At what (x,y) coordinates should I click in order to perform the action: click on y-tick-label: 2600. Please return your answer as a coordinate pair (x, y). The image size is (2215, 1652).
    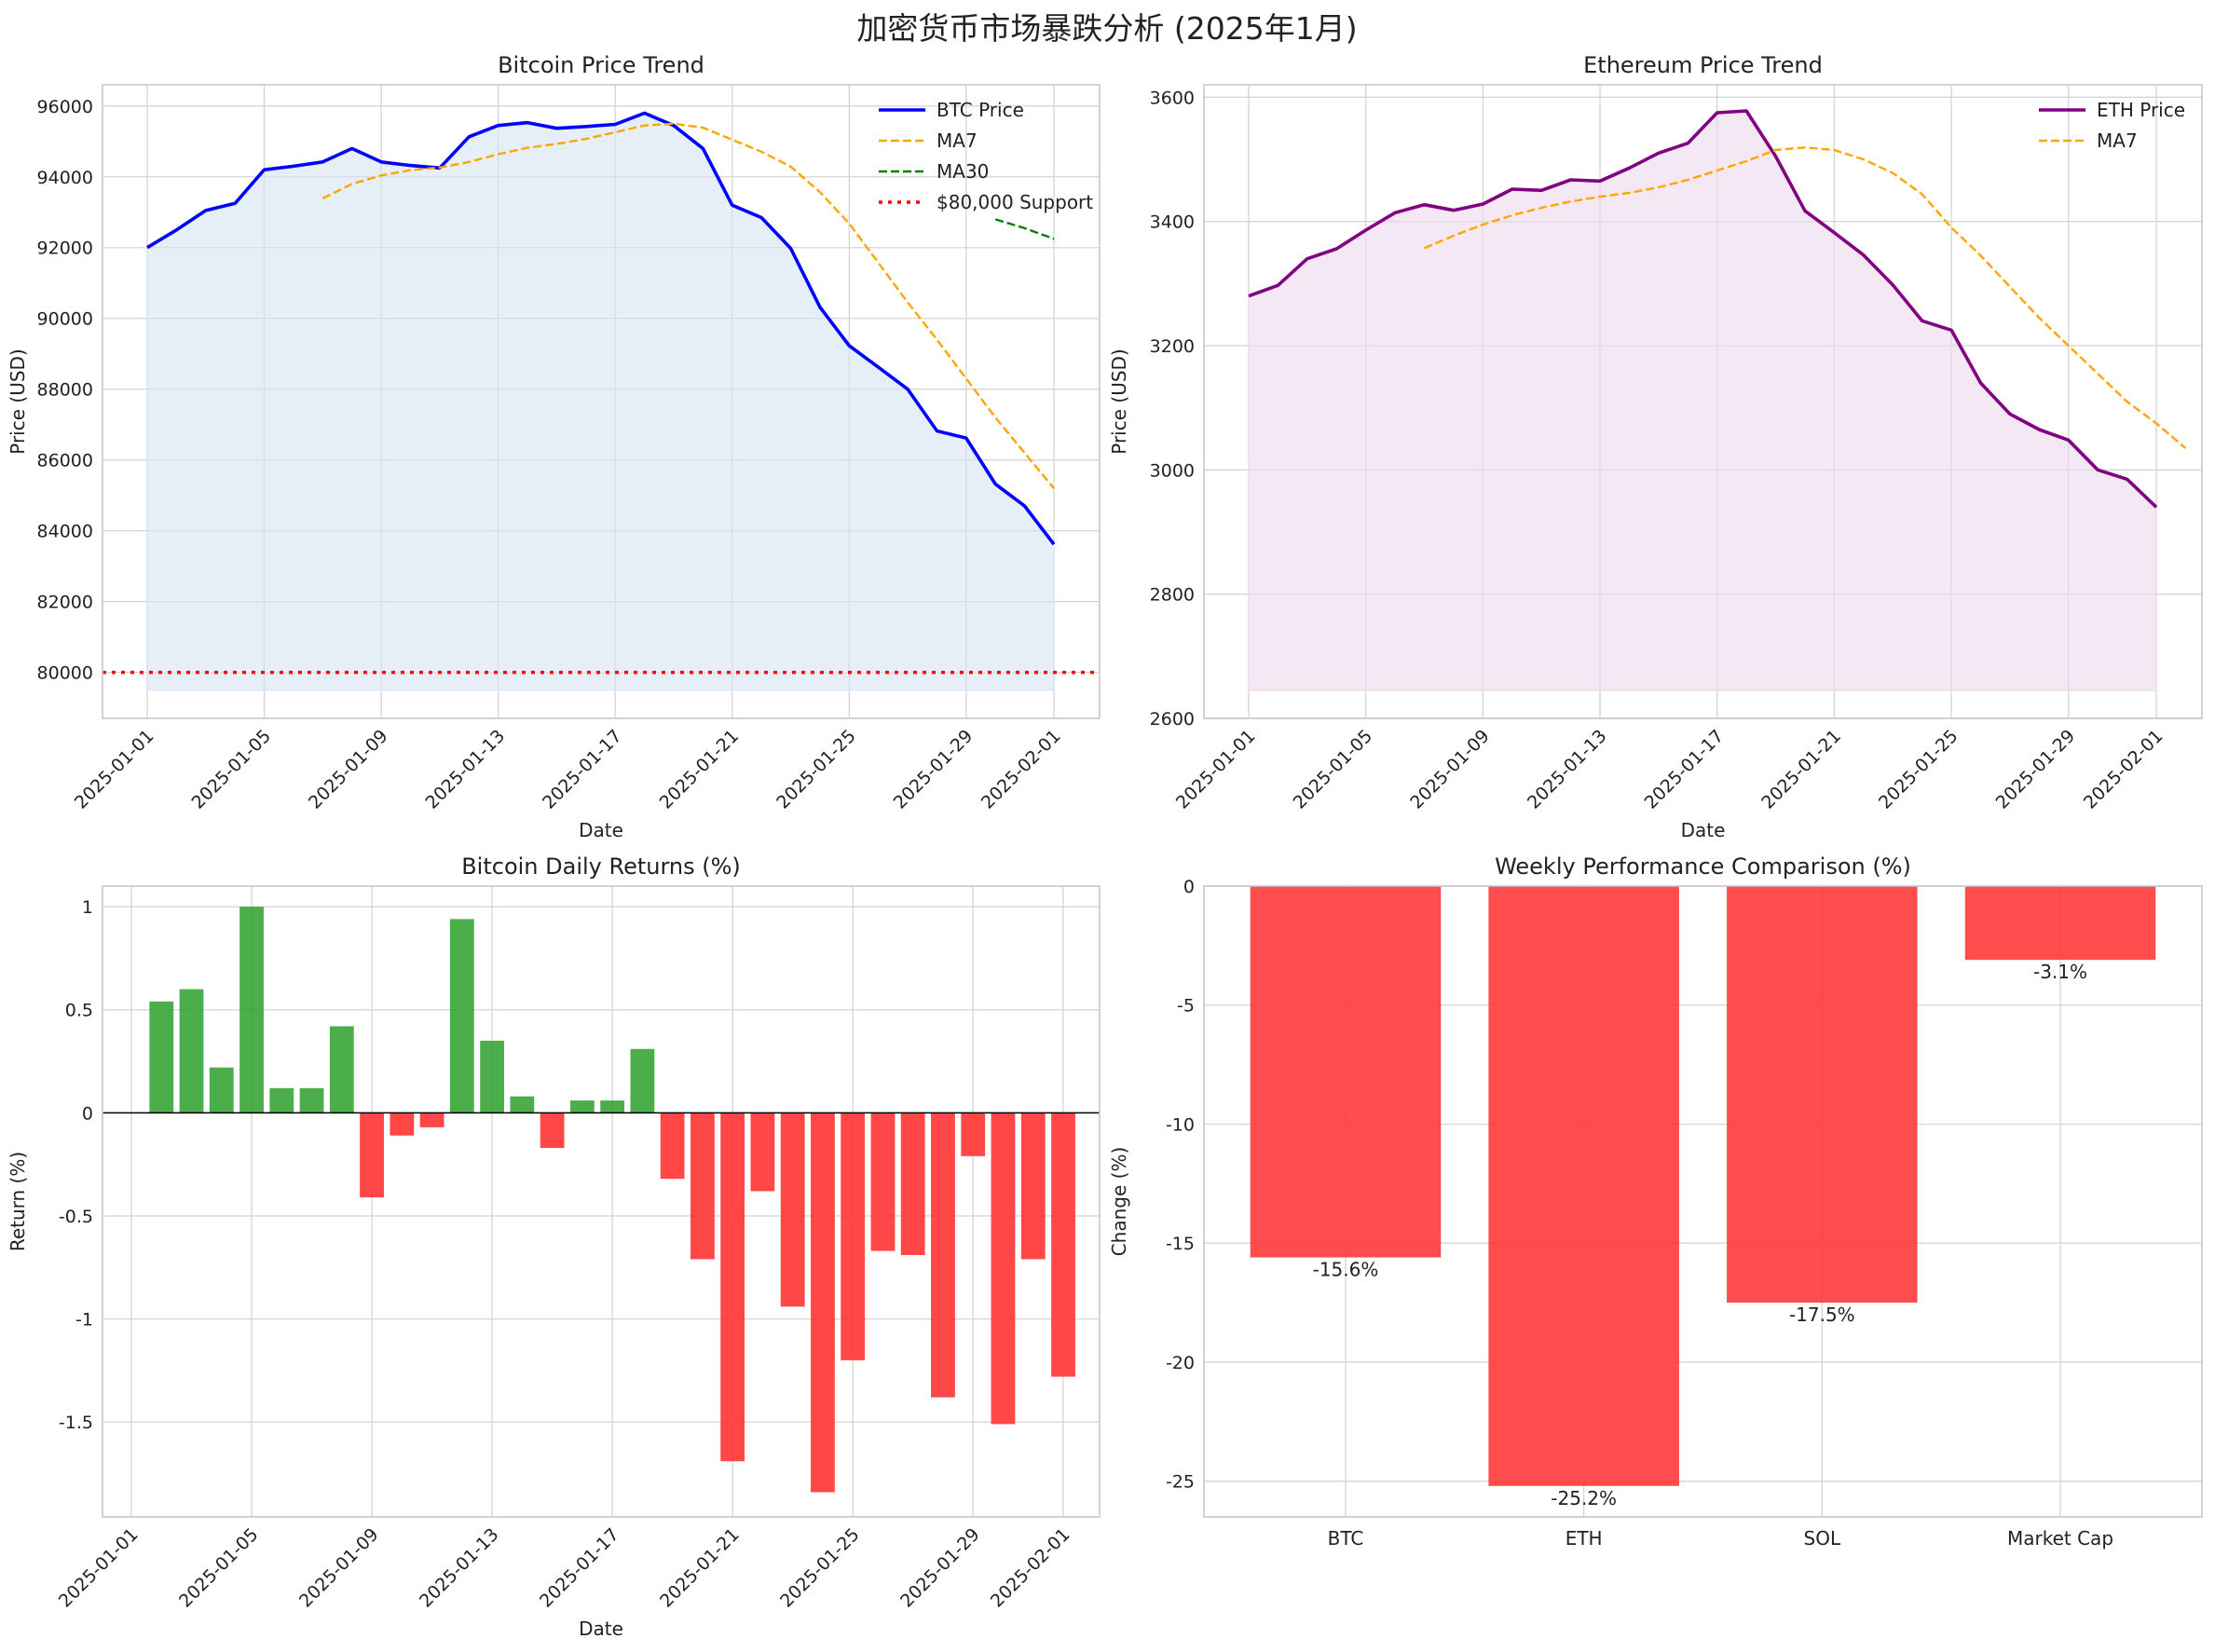
    Looking at the image, I should click on (1172, 719).